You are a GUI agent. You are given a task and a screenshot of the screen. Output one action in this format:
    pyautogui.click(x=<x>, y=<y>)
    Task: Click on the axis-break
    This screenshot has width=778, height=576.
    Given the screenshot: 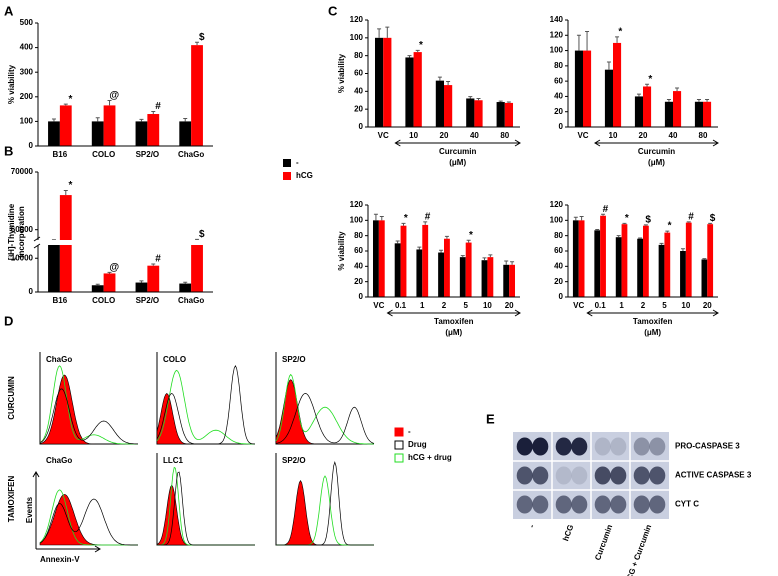 What is the action you would take?
    pyautogui.click(x=37, y=242)
    